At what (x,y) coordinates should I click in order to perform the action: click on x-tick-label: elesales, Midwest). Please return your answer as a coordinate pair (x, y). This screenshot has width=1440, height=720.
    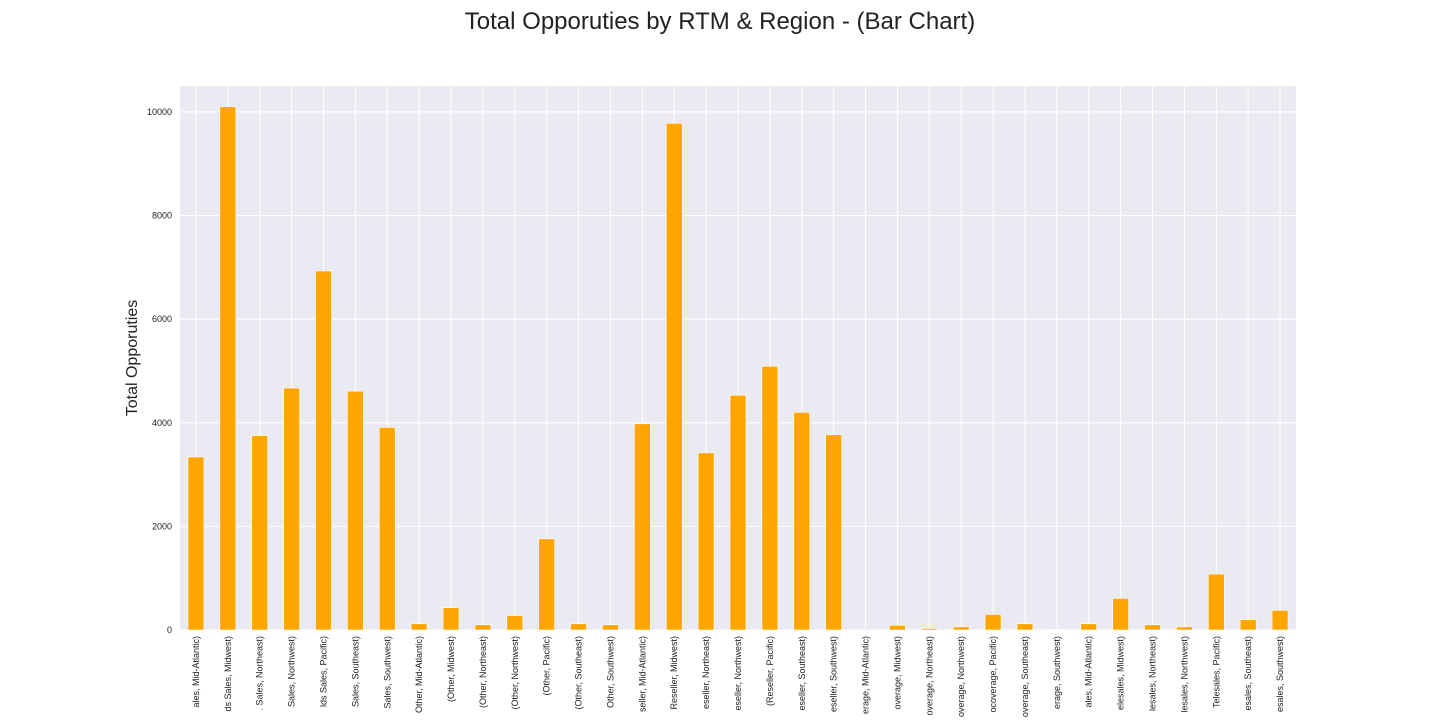
    Looking at the image, I should click on (1121, 673).